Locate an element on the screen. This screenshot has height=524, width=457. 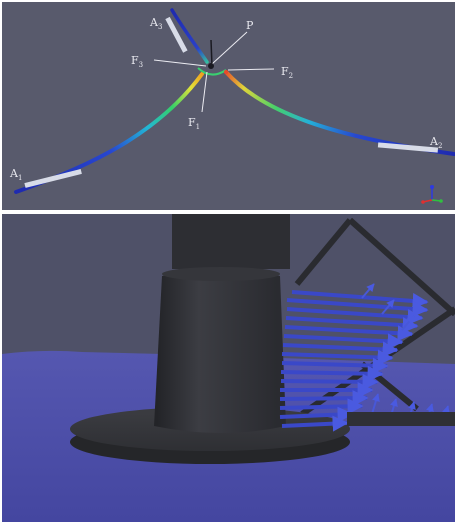
label-f2: F2 is located at coordinates (287, 72).